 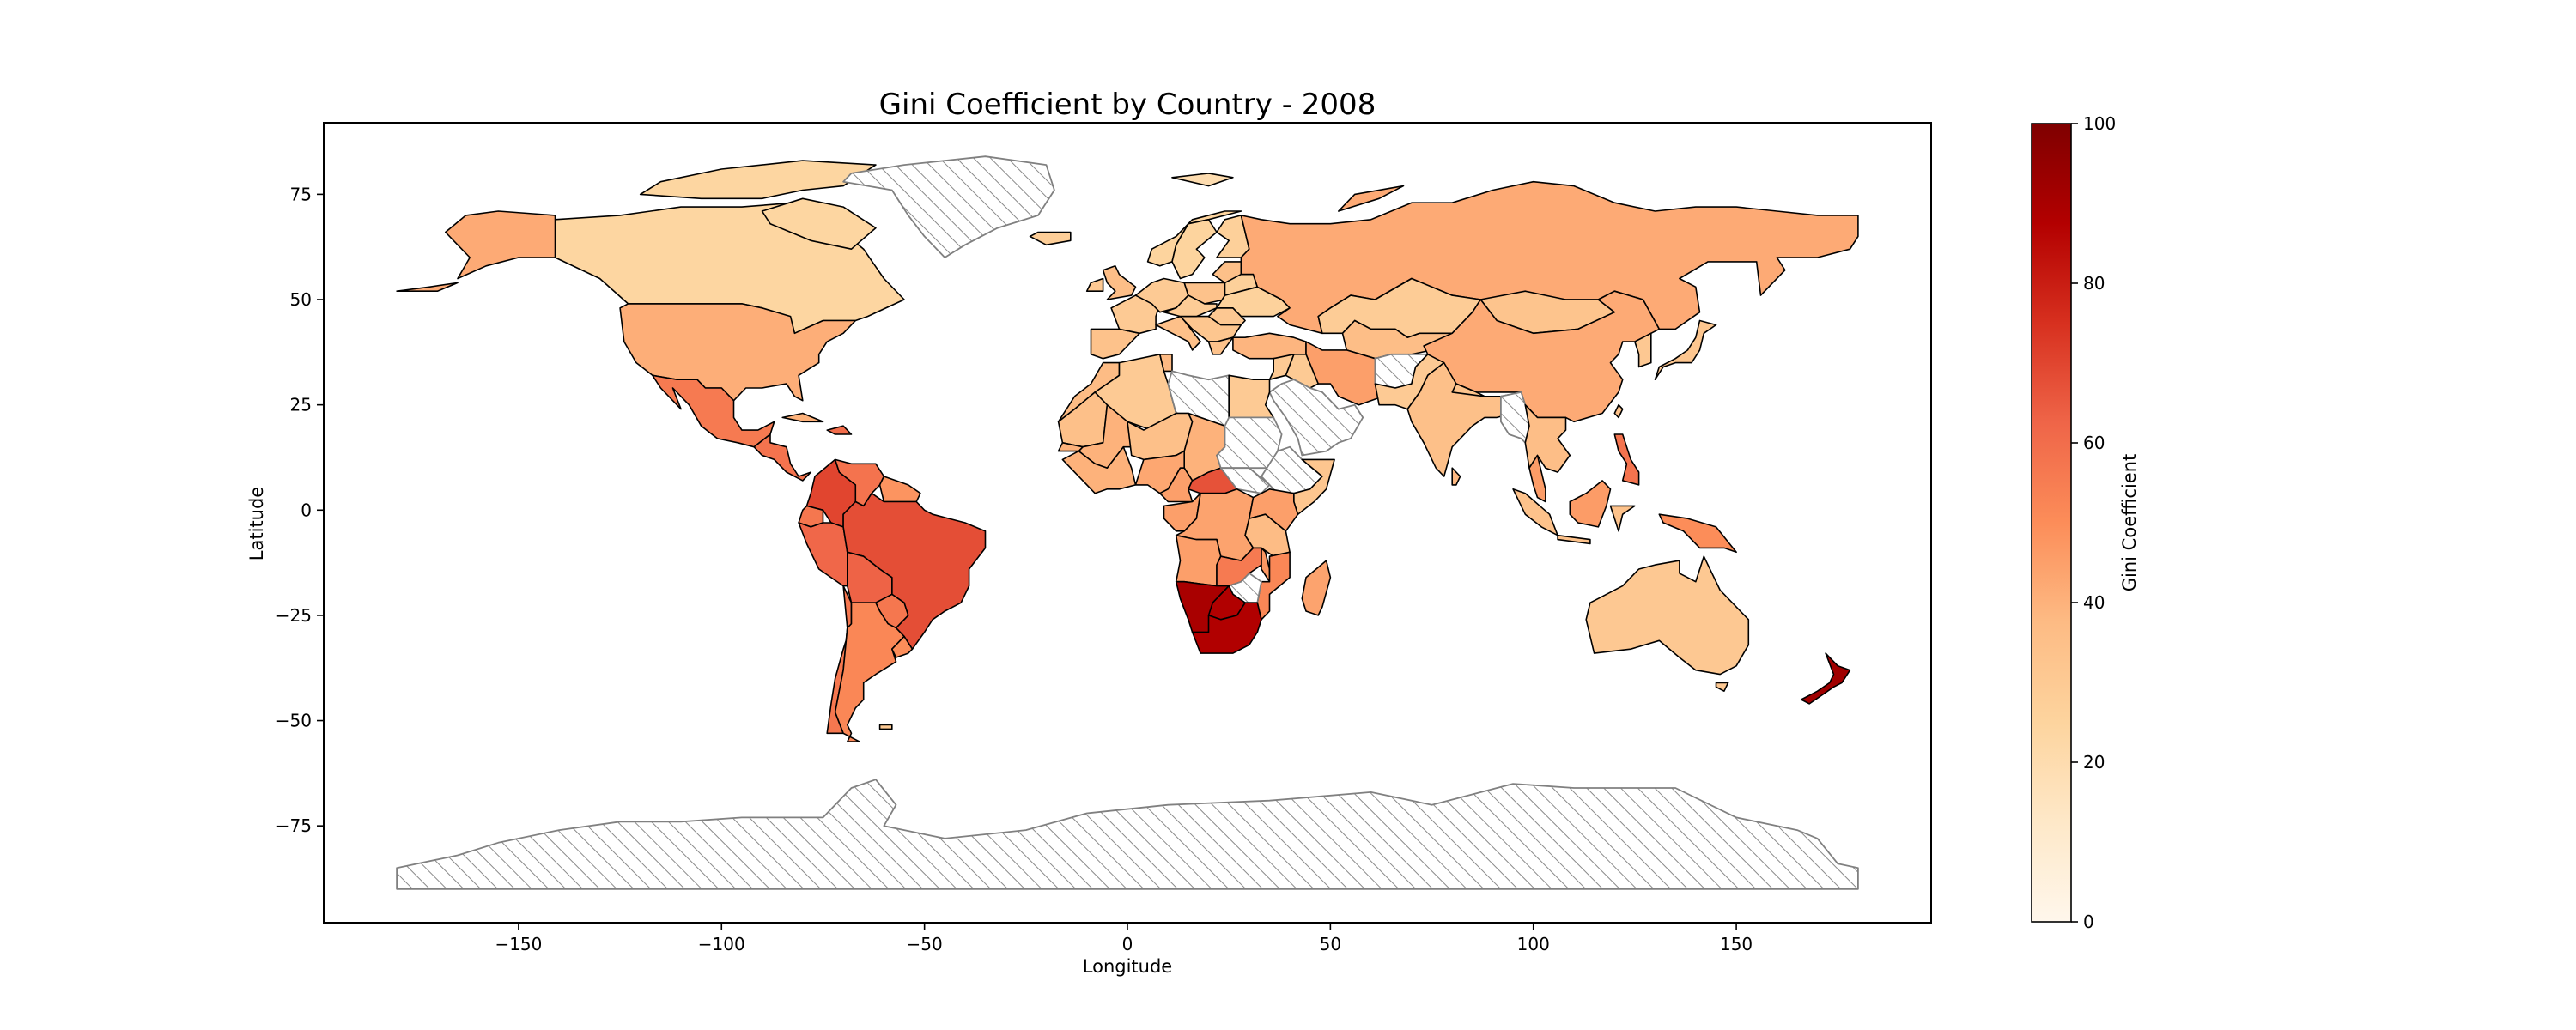 I want to click on chart-title: Gini Coefficient by Country - 2008, so click(x=1127, y=105).